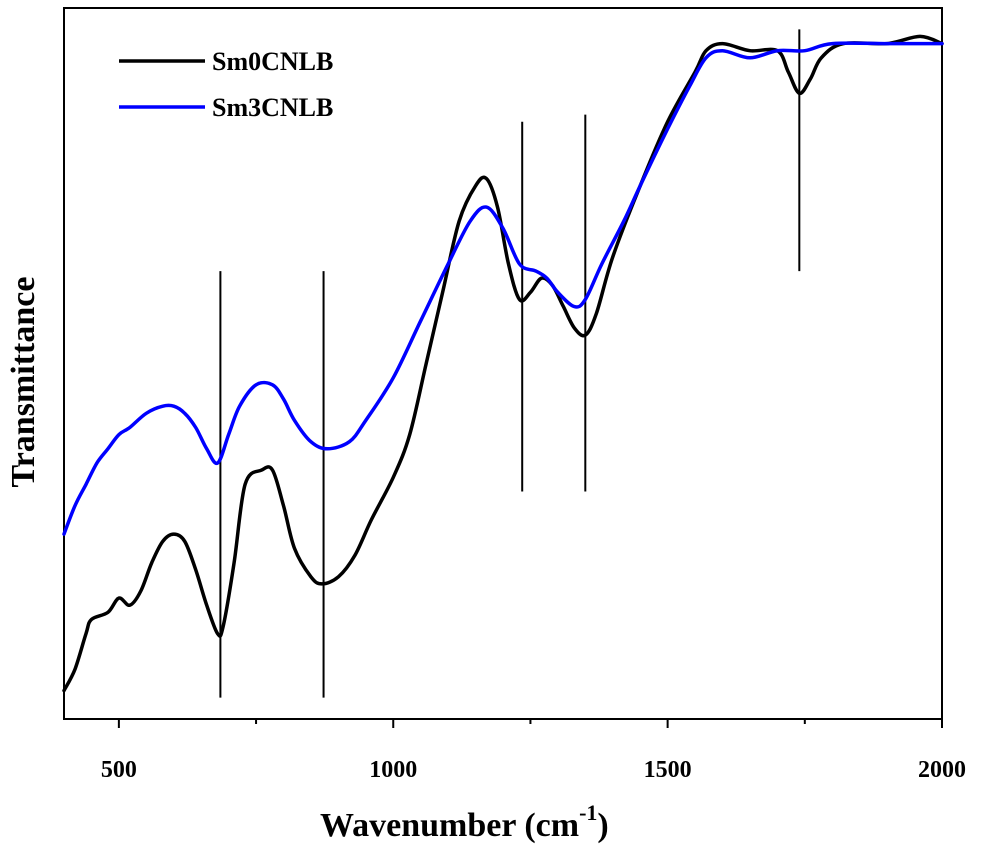  I want to click on x-axis-title-main: Wavenumber (cm, so click(449, 825).